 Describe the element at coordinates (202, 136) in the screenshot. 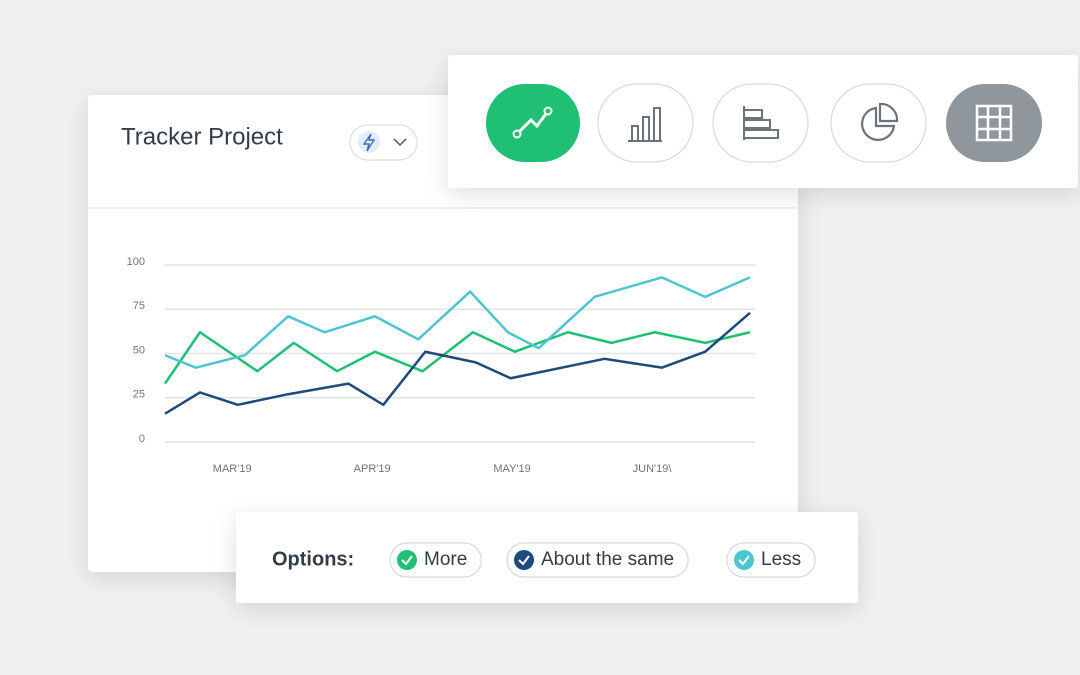

I see `chart-title: Tracker Project` at that location.